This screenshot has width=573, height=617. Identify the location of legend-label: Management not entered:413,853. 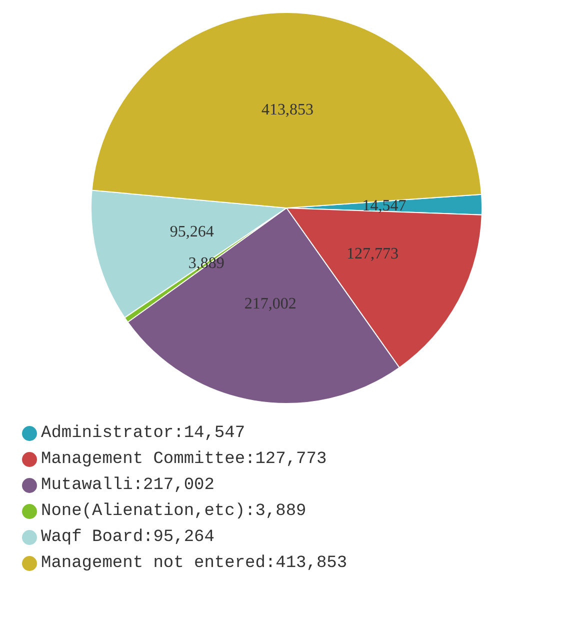
(194, 563).